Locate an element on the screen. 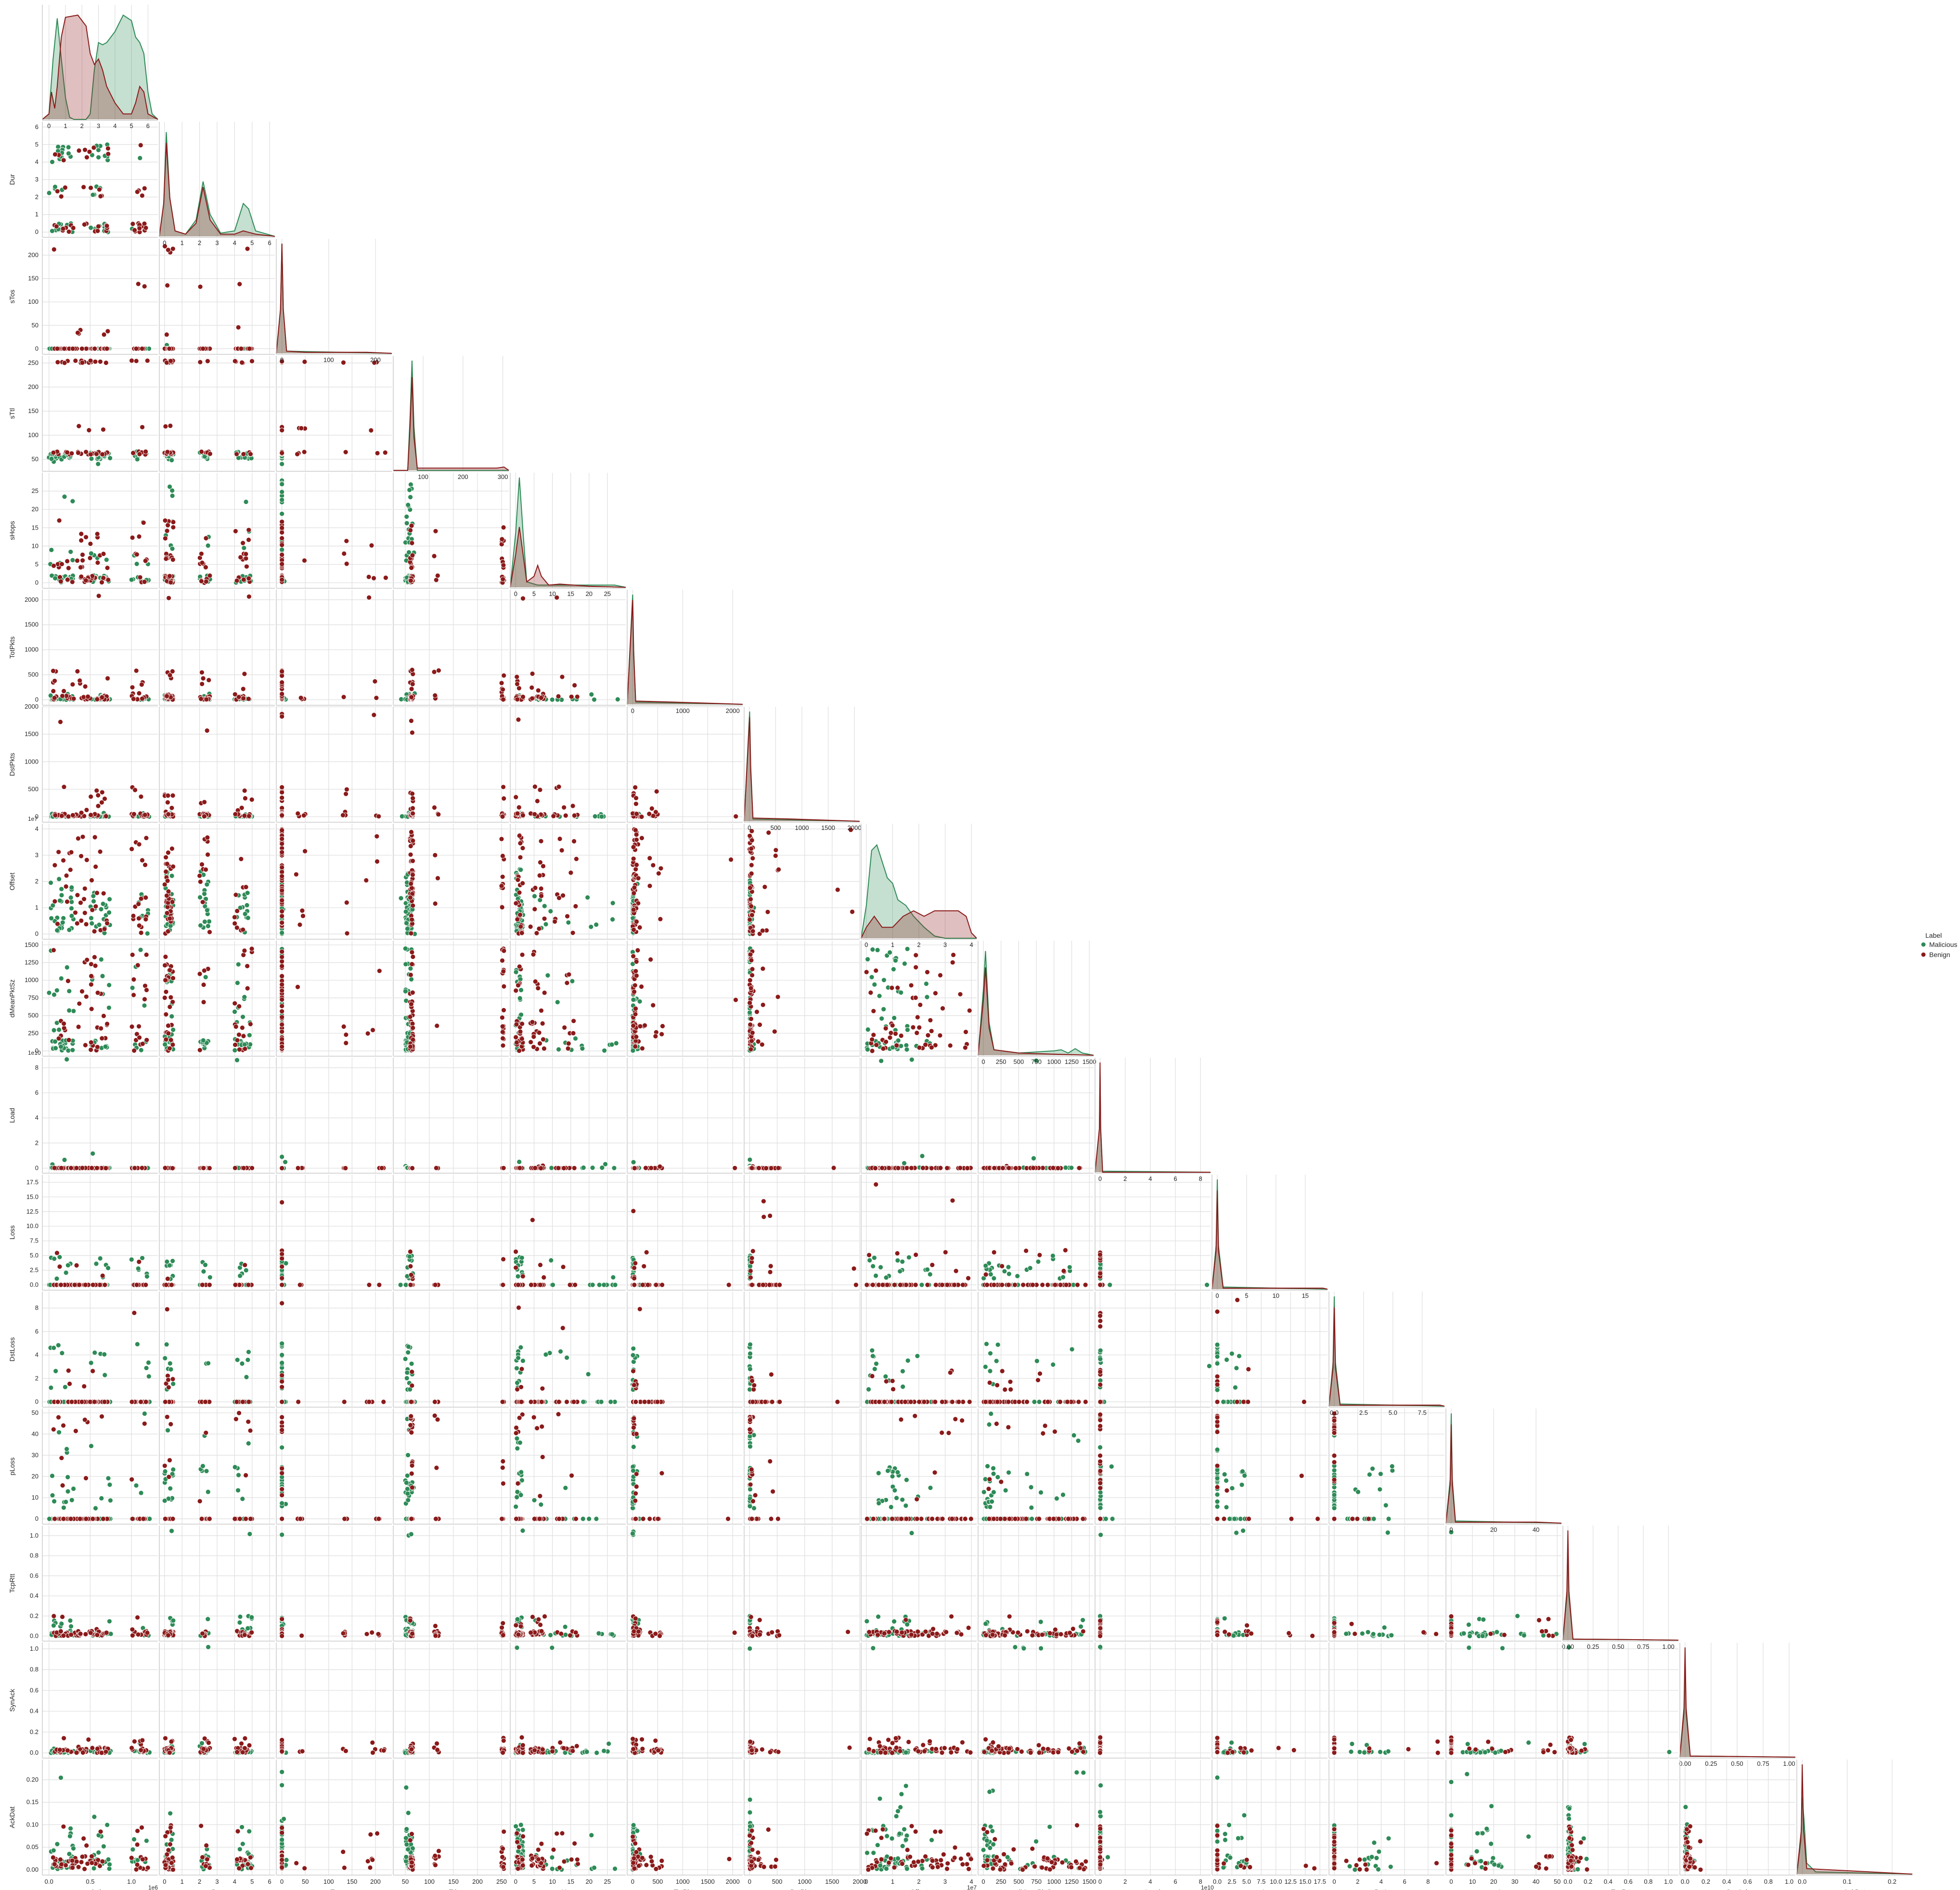 This screenshot has height=1890, width=1960. kde-shops is located at coordinates (568, 532).